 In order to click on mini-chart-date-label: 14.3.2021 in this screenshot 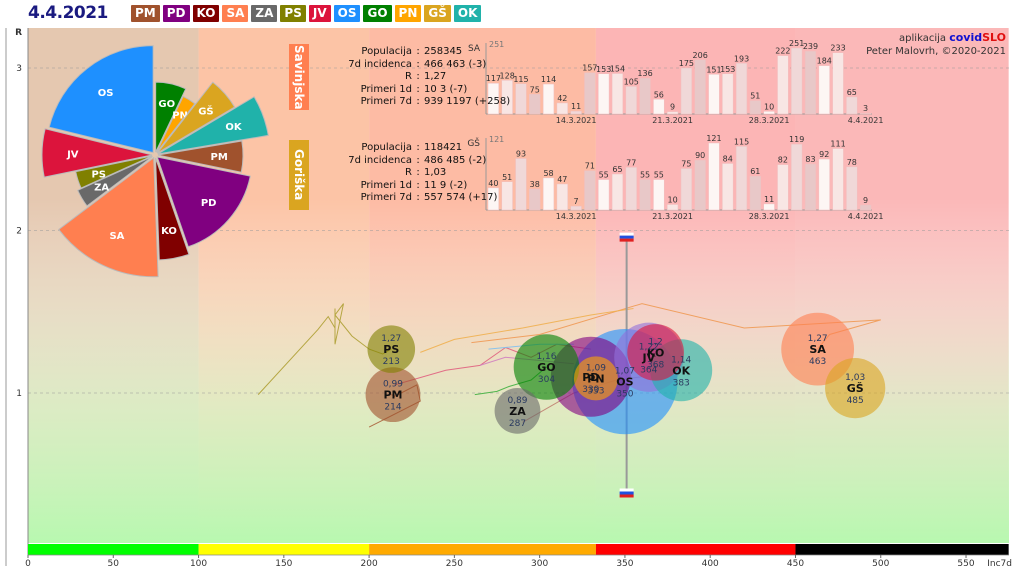, I will do `click(576, 120)`.